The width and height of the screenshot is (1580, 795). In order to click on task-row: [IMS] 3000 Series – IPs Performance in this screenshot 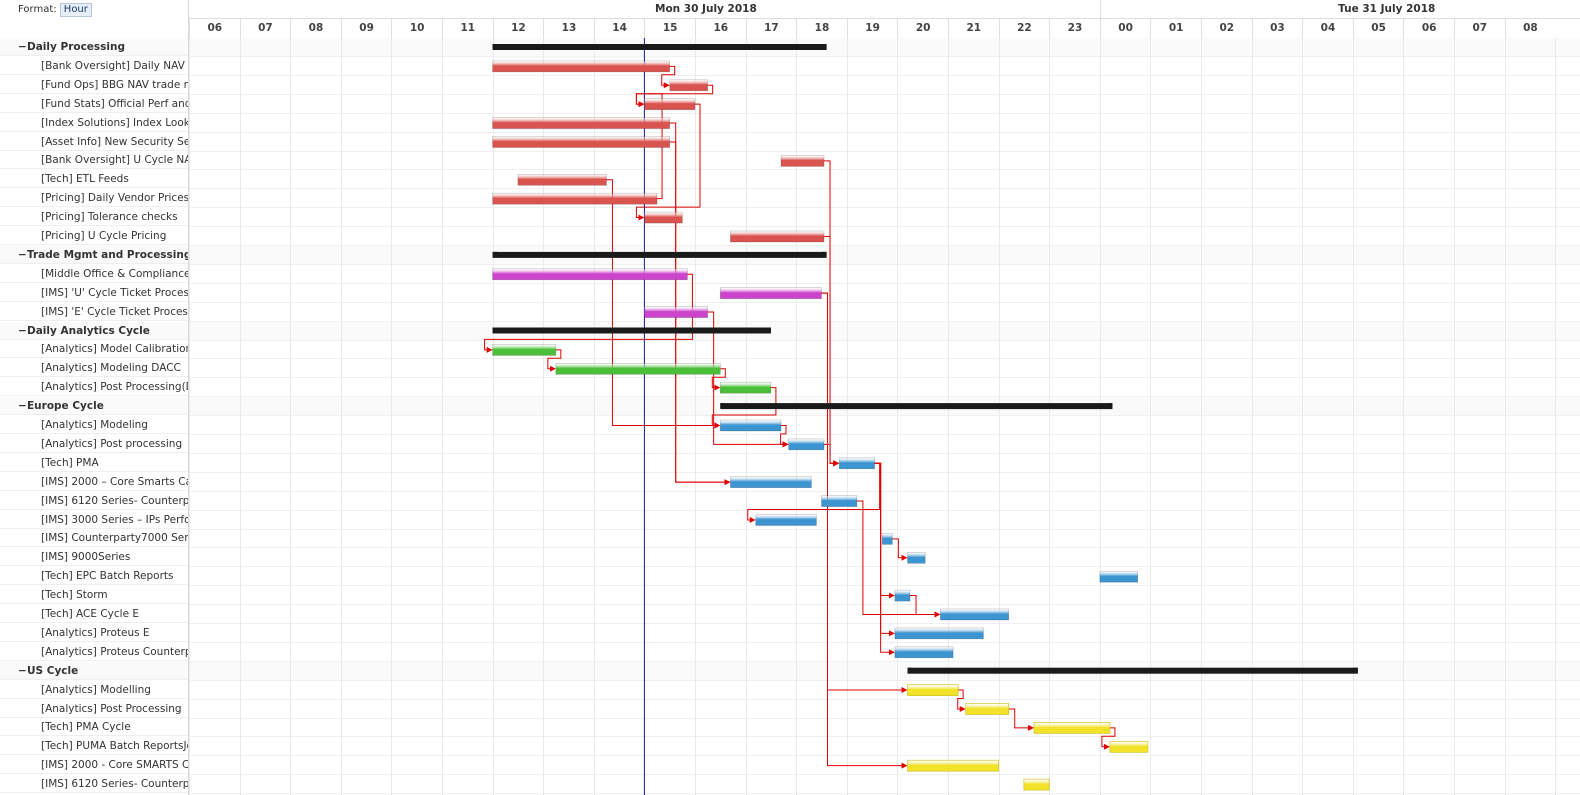, I will do `click(94, 520)`.